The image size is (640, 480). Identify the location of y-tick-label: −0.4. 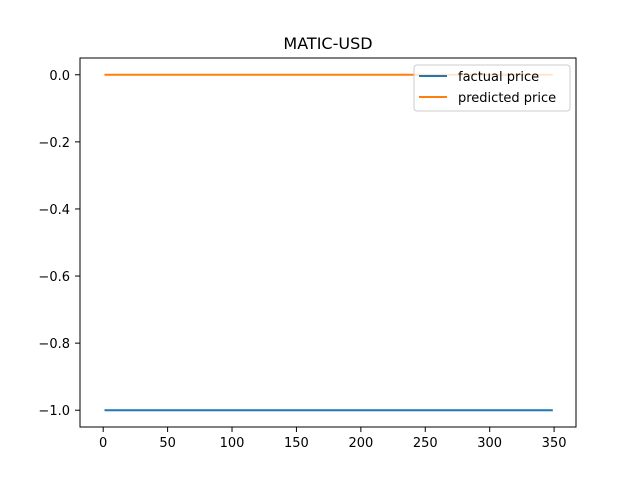
(54, 210).